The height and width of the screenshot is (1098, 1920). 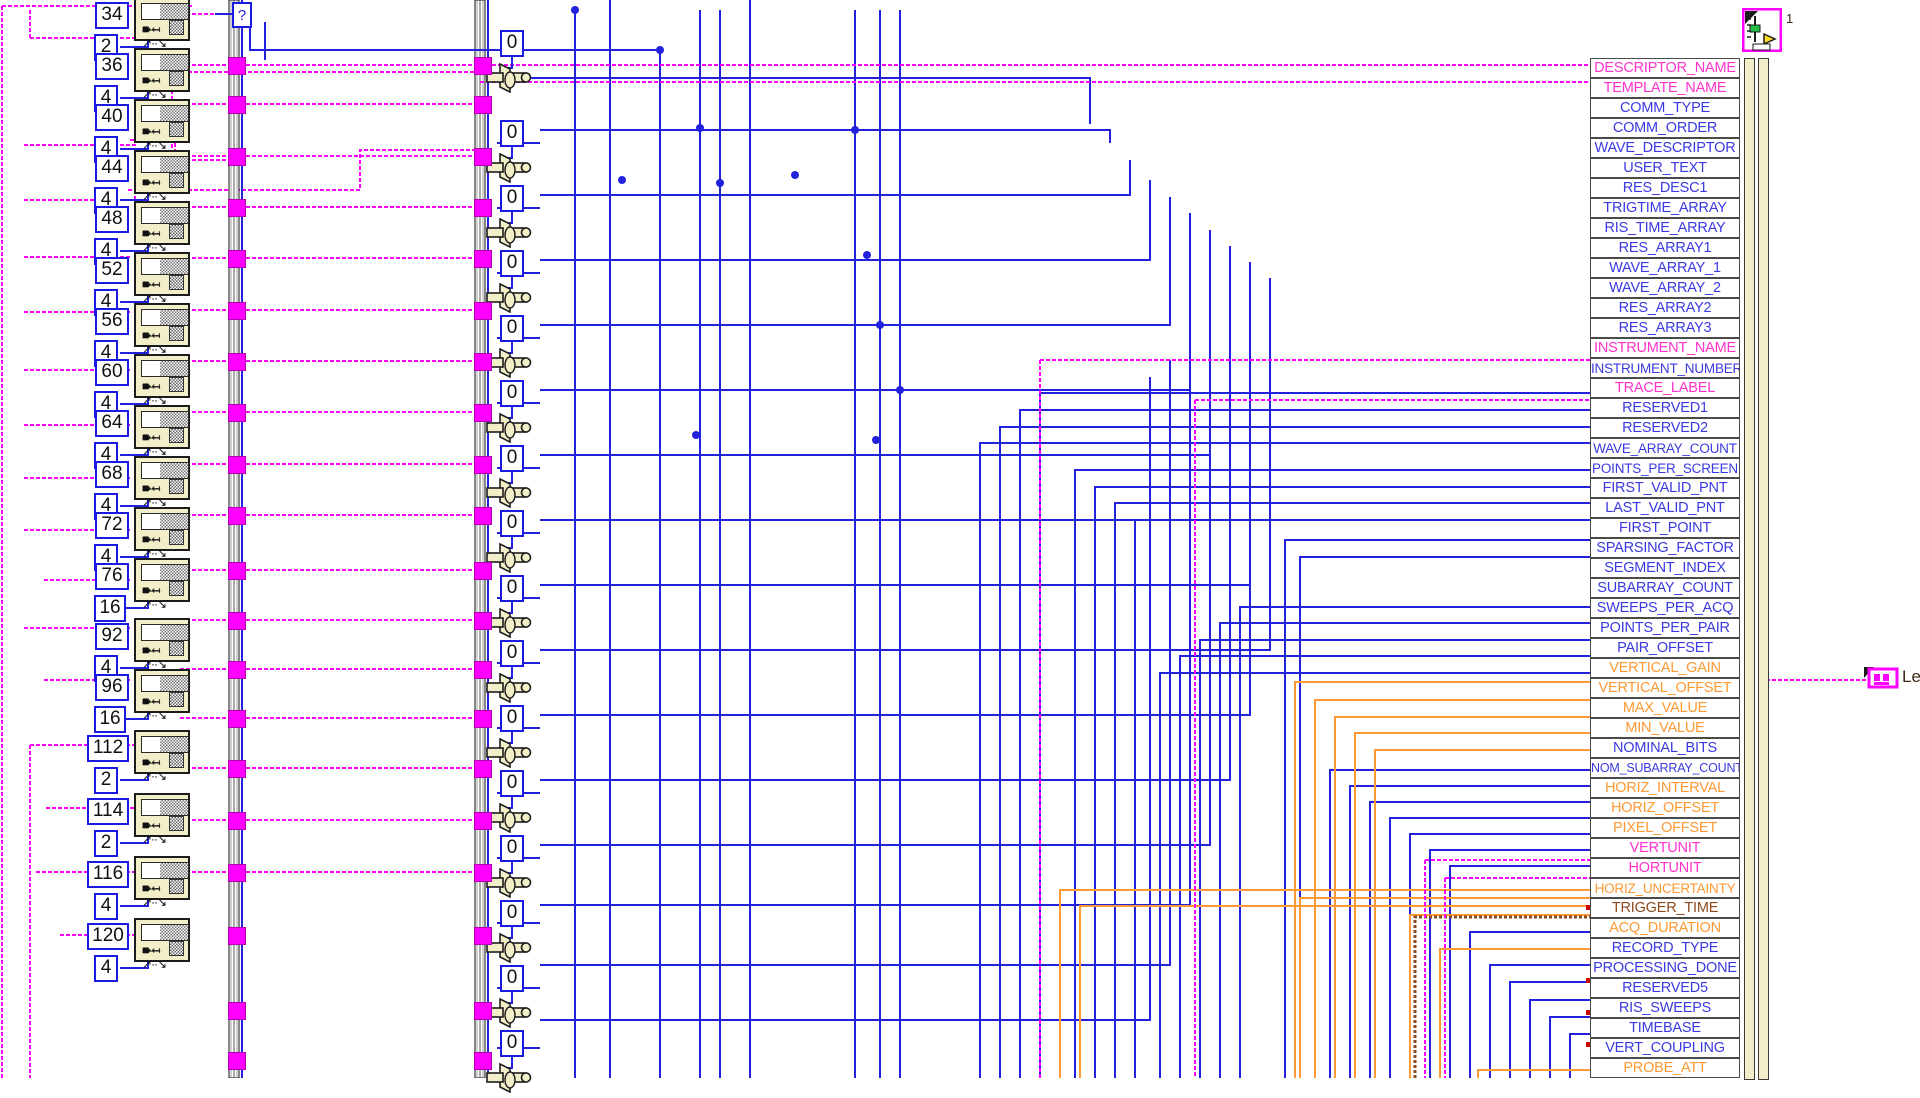 I want to click on cluster-field-label: MAX_VALUE, so click(x=1665, y=708).